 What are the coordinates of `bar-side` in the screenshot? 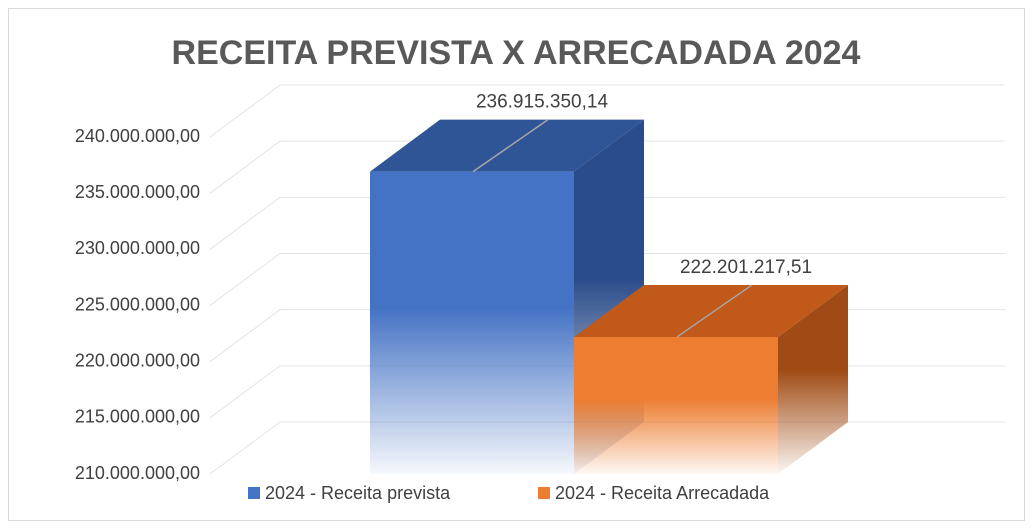 It's located at (813, 379).